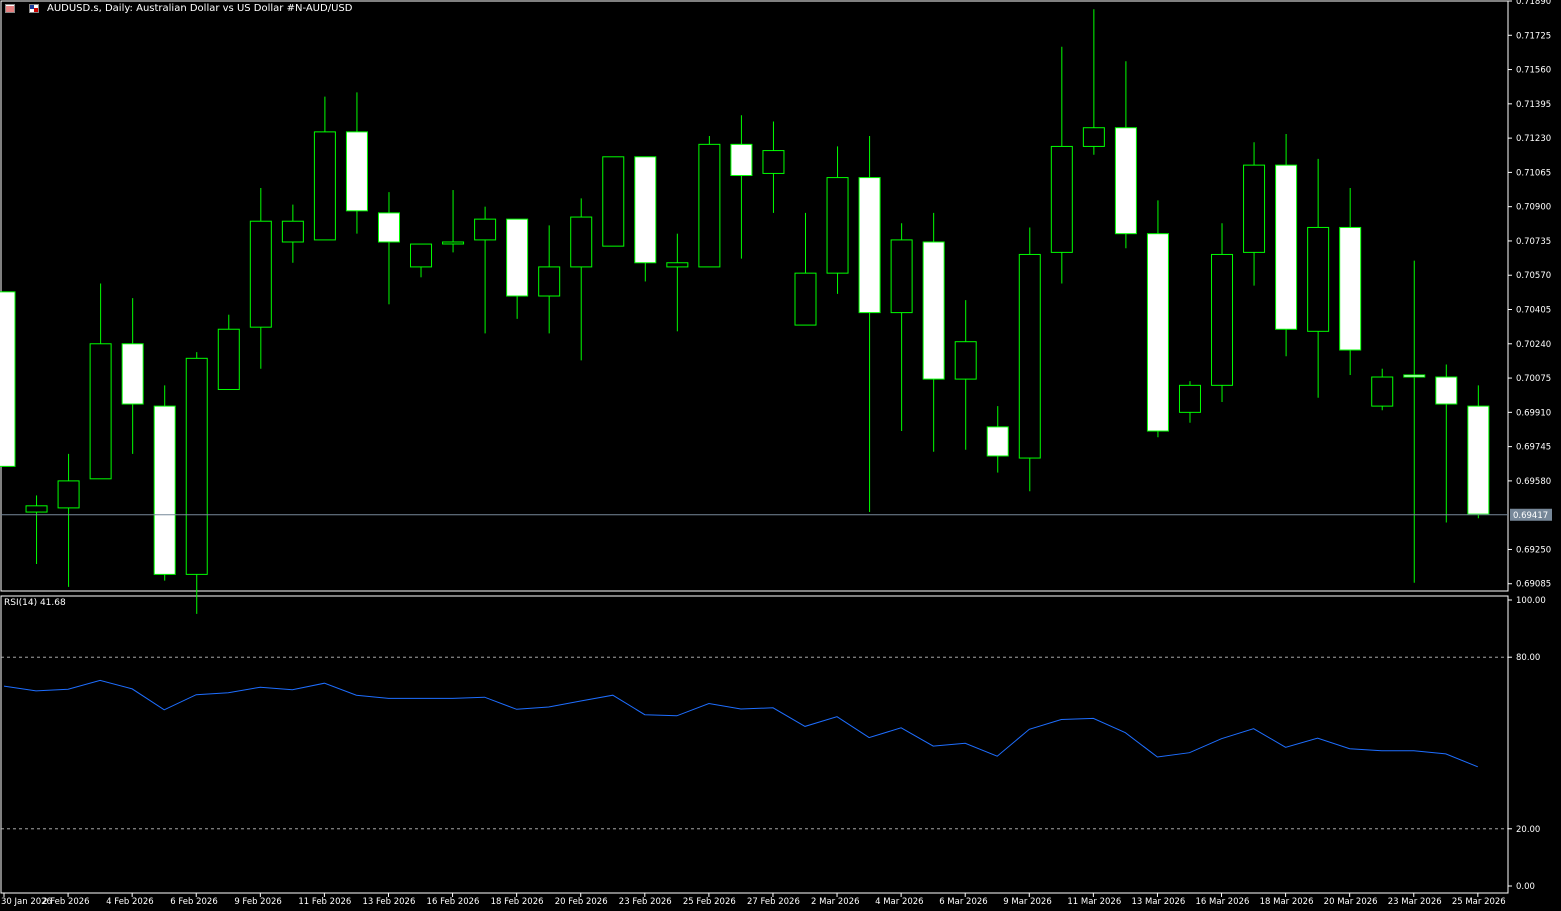  I want to click on rsi-tick-label: 0.00, so click(1525, 887).